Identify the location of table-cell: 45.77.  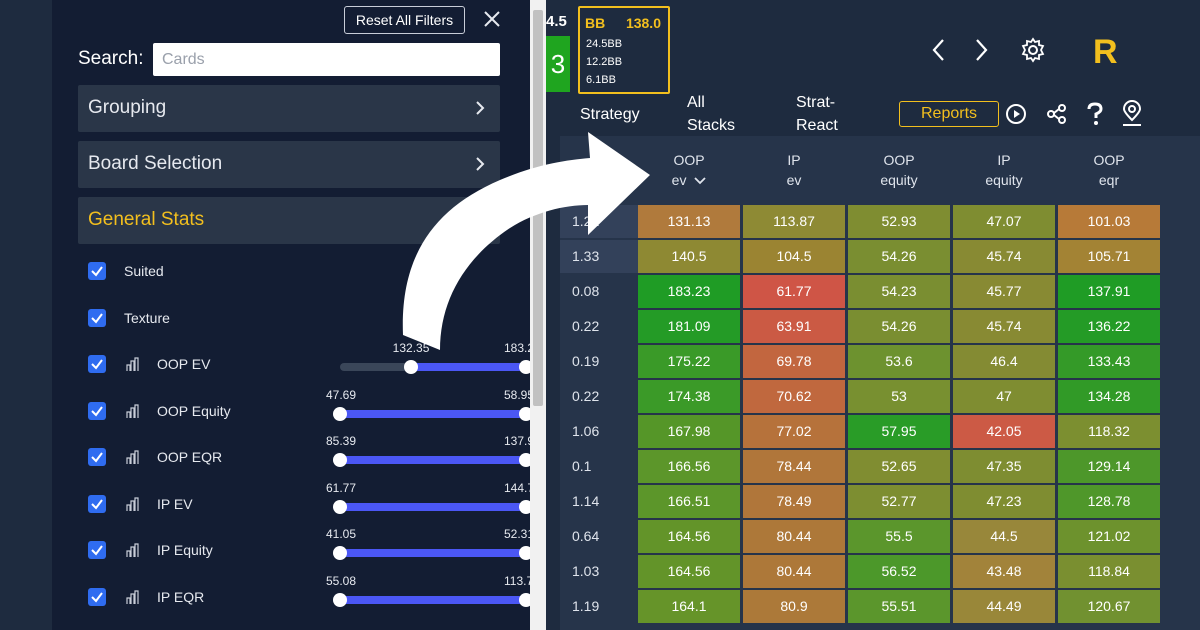
(1004, 291).